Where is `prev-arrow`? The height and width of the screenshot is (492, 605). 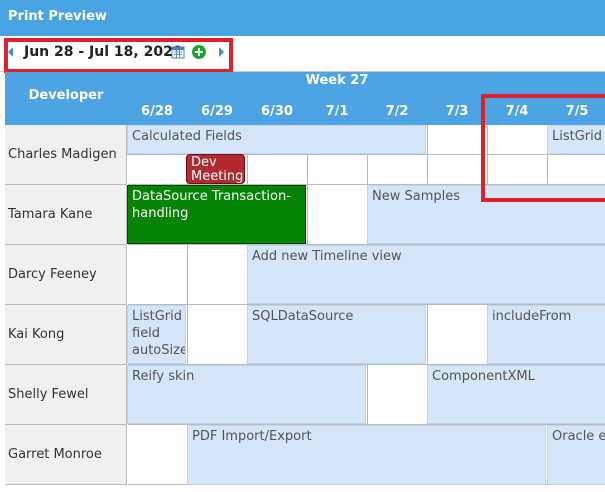
prev-arrow is located at coordinates (11, 52).